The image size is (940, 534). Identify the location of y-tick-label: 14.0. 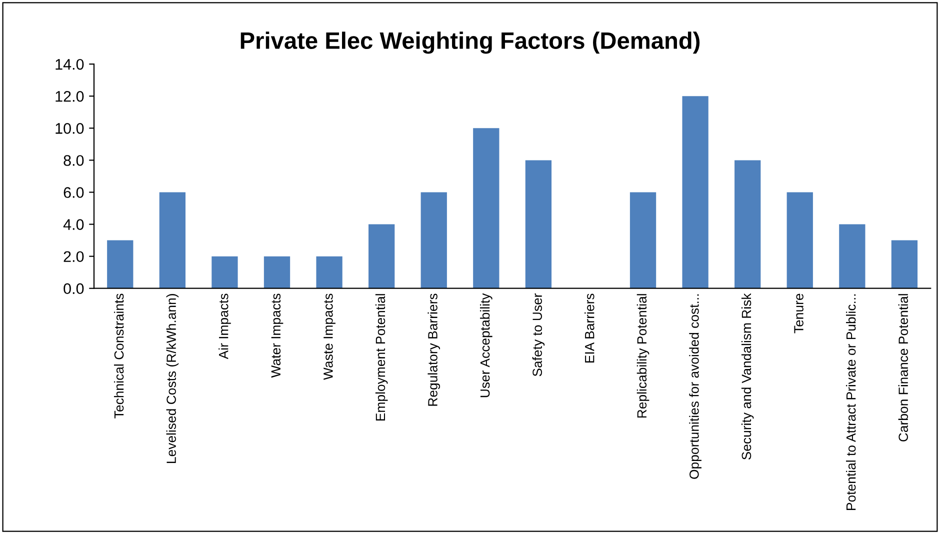
(70, 64).